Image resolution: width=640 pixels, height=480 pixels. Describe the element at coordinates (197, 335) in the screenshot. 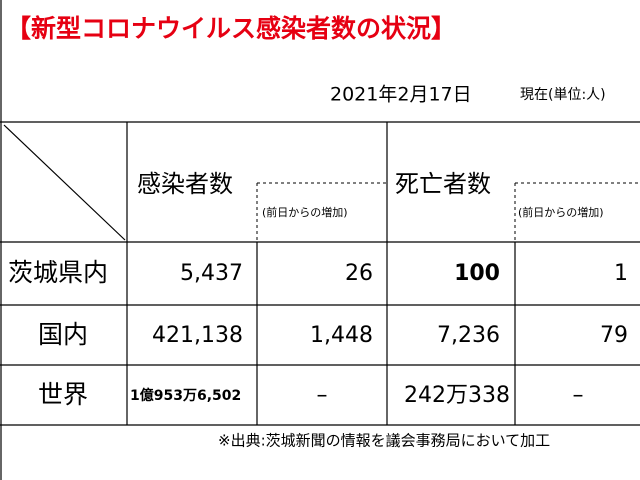

I see `cell: 421,138` at that location.